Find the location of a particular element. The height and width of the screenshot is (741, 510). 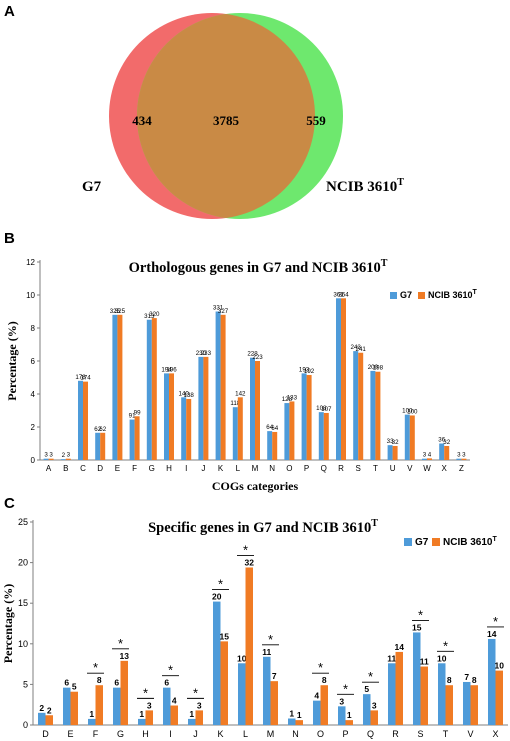

chart-c-legend-swatch-ncib is located at coordinates (436, 542).